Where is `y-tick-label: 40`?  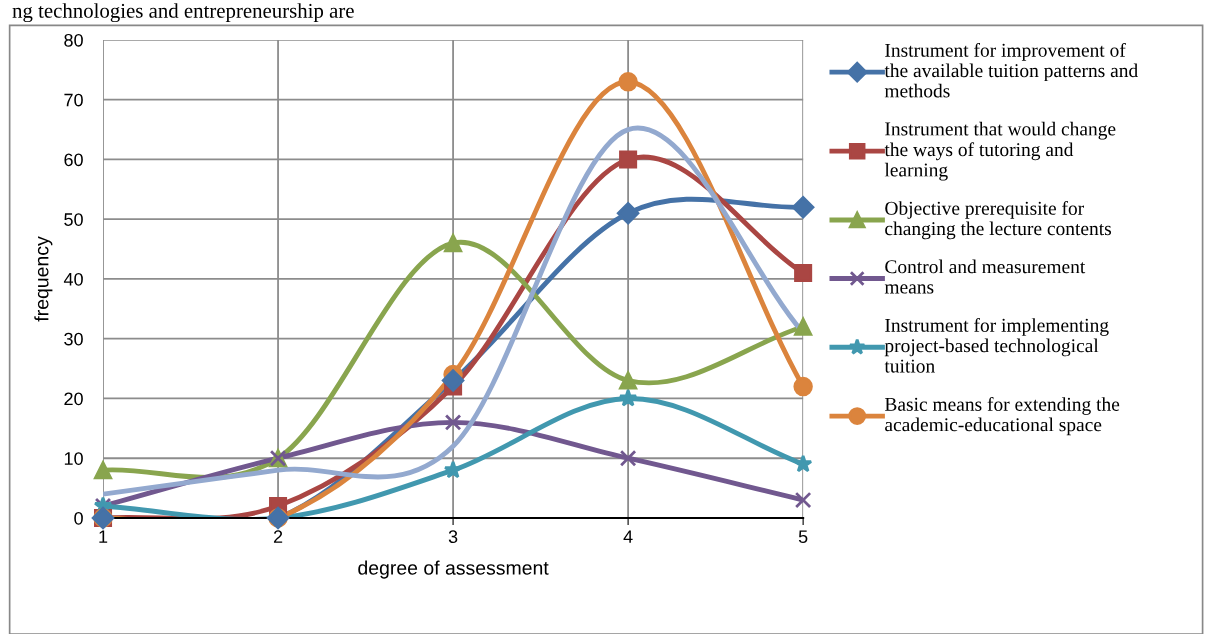
y-tick-label: 40 is located at coordinates (73, 279).